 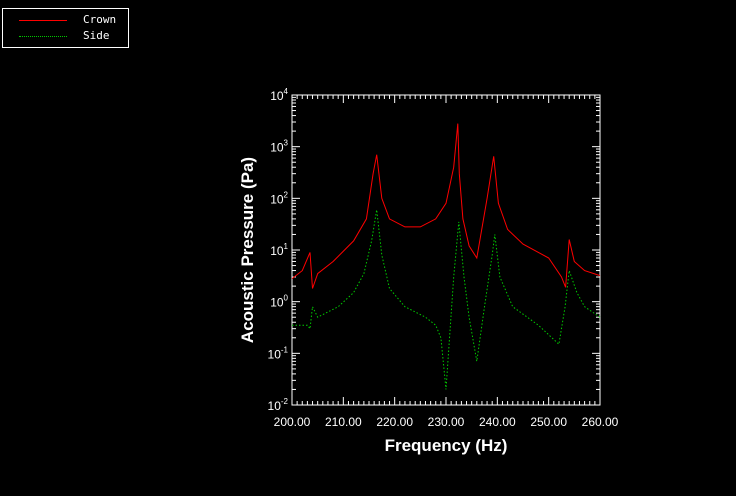 What do you see at coordinates (247, 250) in the screenshot?
I see `y-axis-title: Acoustic Pressure (Pa)` at bounding box center [247, 250].